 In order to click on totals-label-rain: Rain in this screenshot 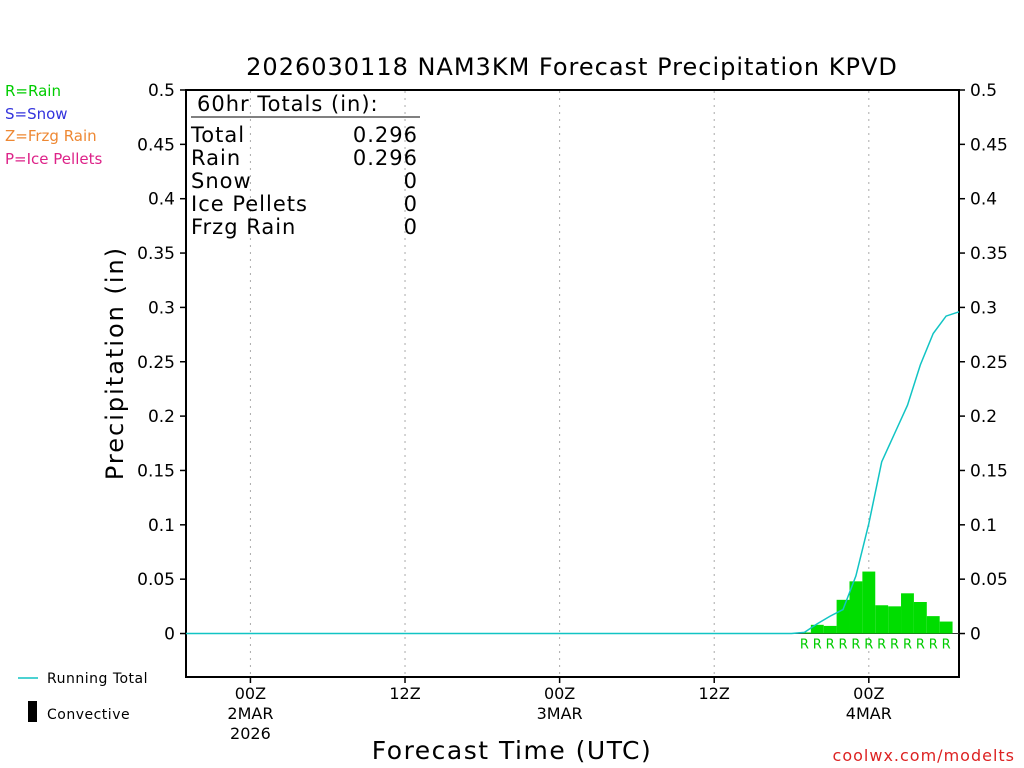, I will do `click(216, 158)`.